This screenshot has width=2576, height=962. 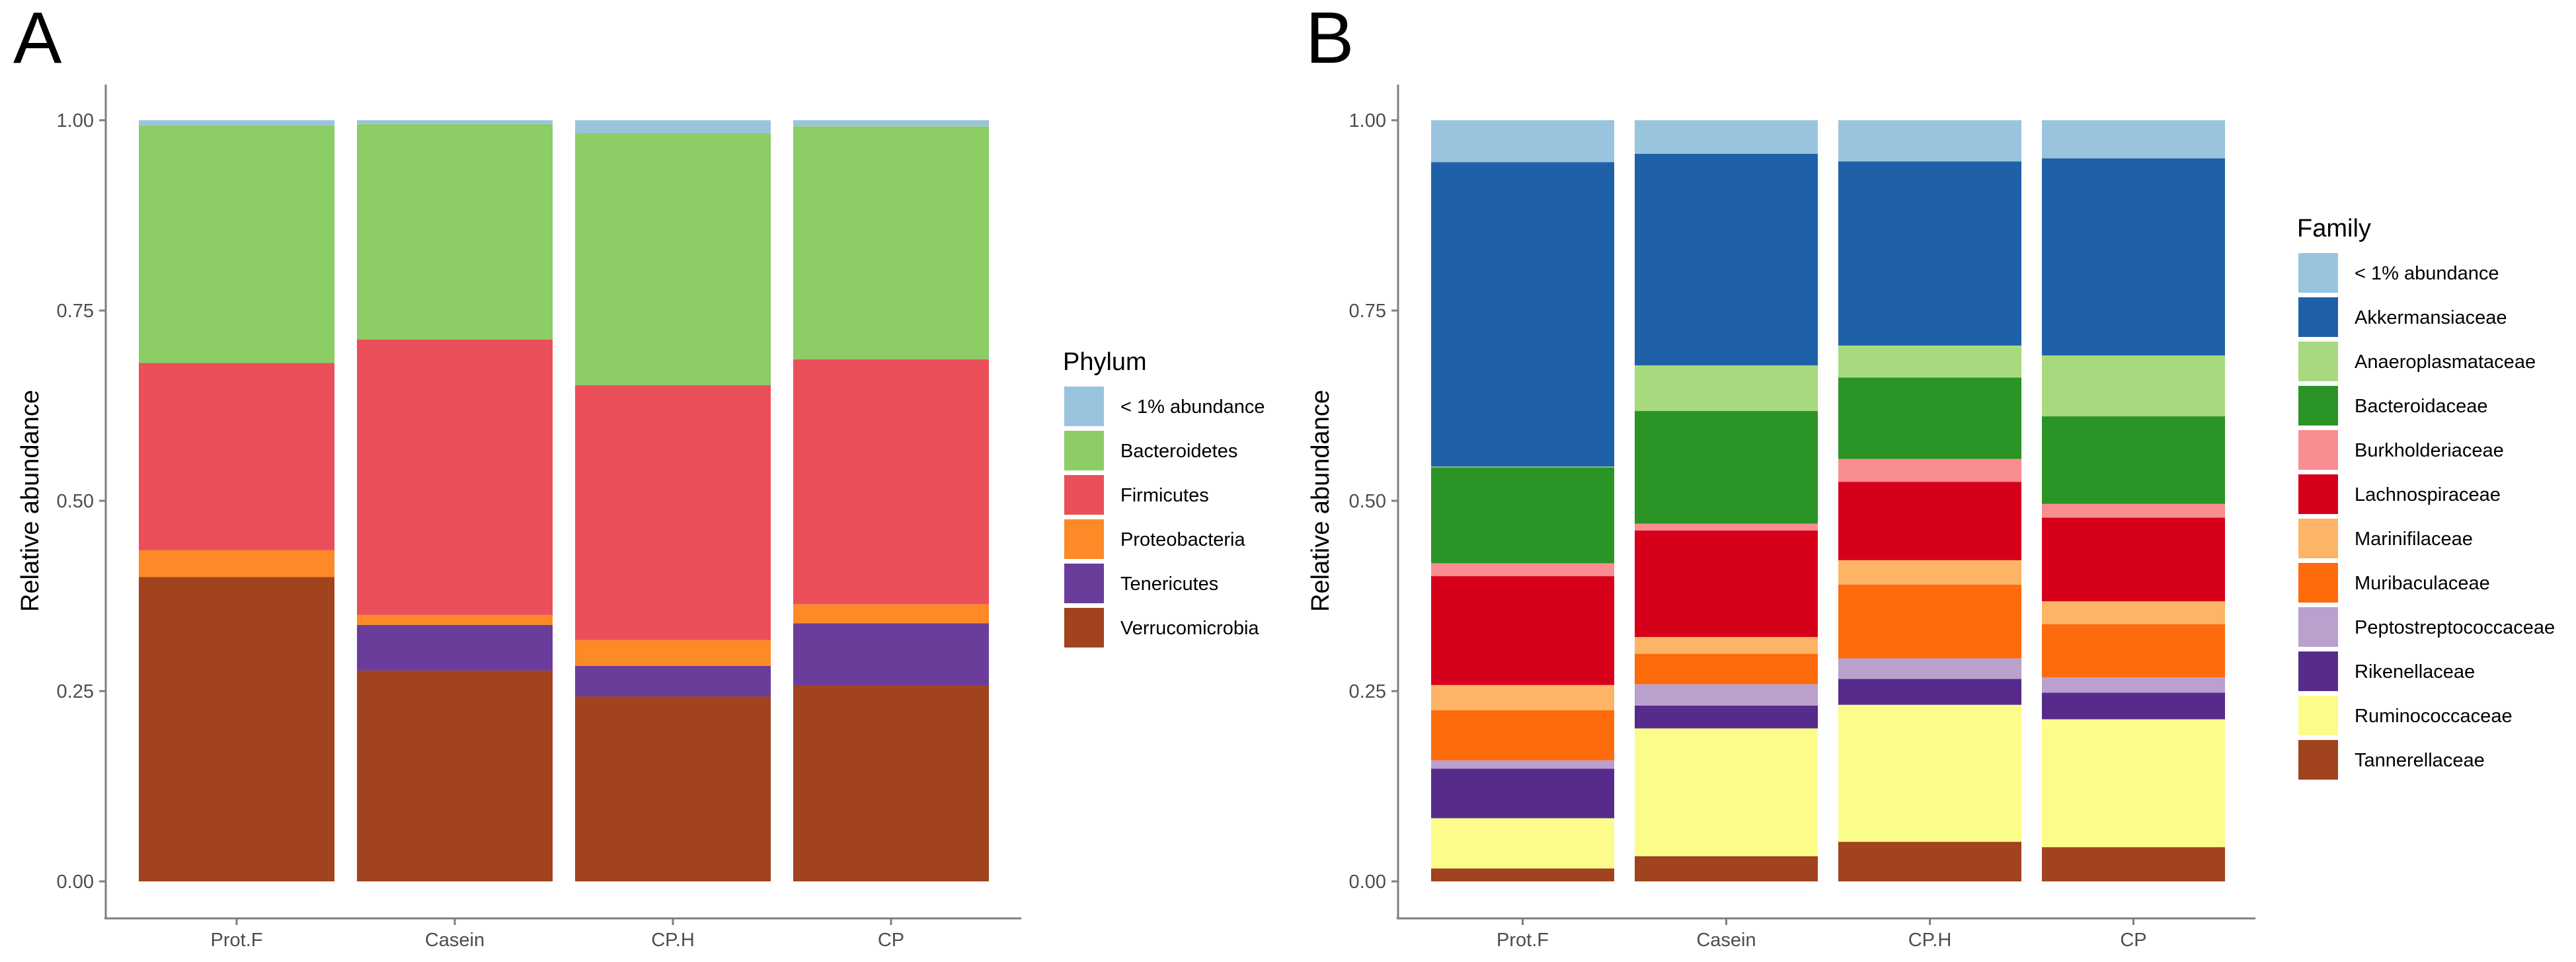 What do you see at coordinates (1182, 539) in the screenshot?
I see `legend-label: Proteobacteria` at bounding box center [1182, 539].